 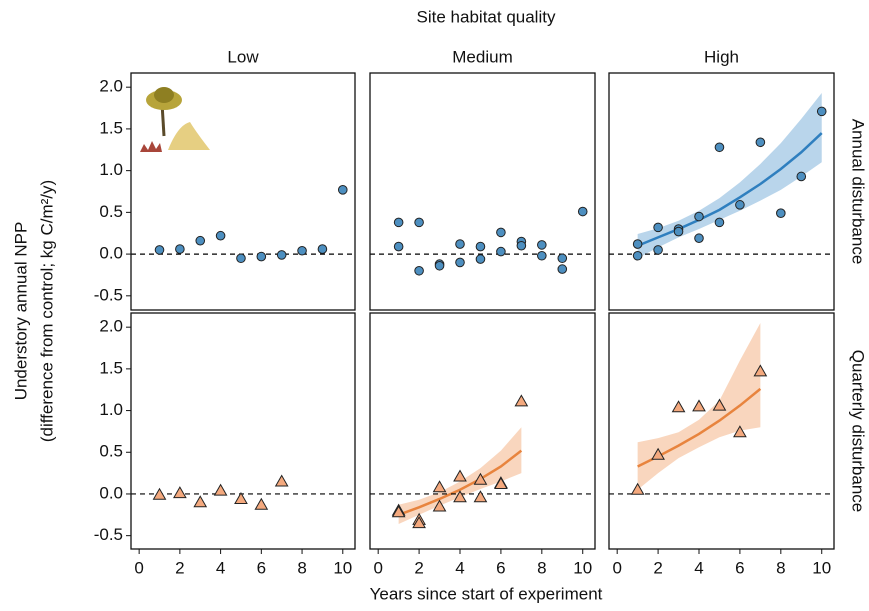 What do you see at coordinates (482, 56) in the screenshot?
I see `column-label: Medium` at bounding box center [482, 56].